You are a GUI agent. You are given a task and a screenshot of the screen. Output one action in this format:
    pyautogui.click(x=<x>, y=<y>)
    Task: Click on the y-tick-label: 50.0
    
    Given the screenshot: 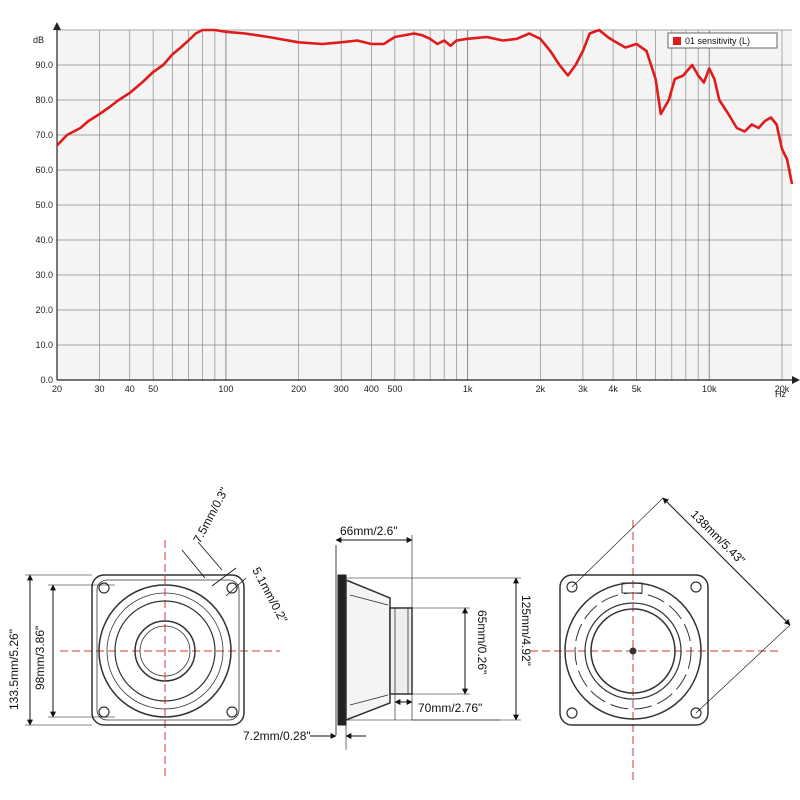 What is the action you would take?
    pyautogui.click(x=44, y=205)
    